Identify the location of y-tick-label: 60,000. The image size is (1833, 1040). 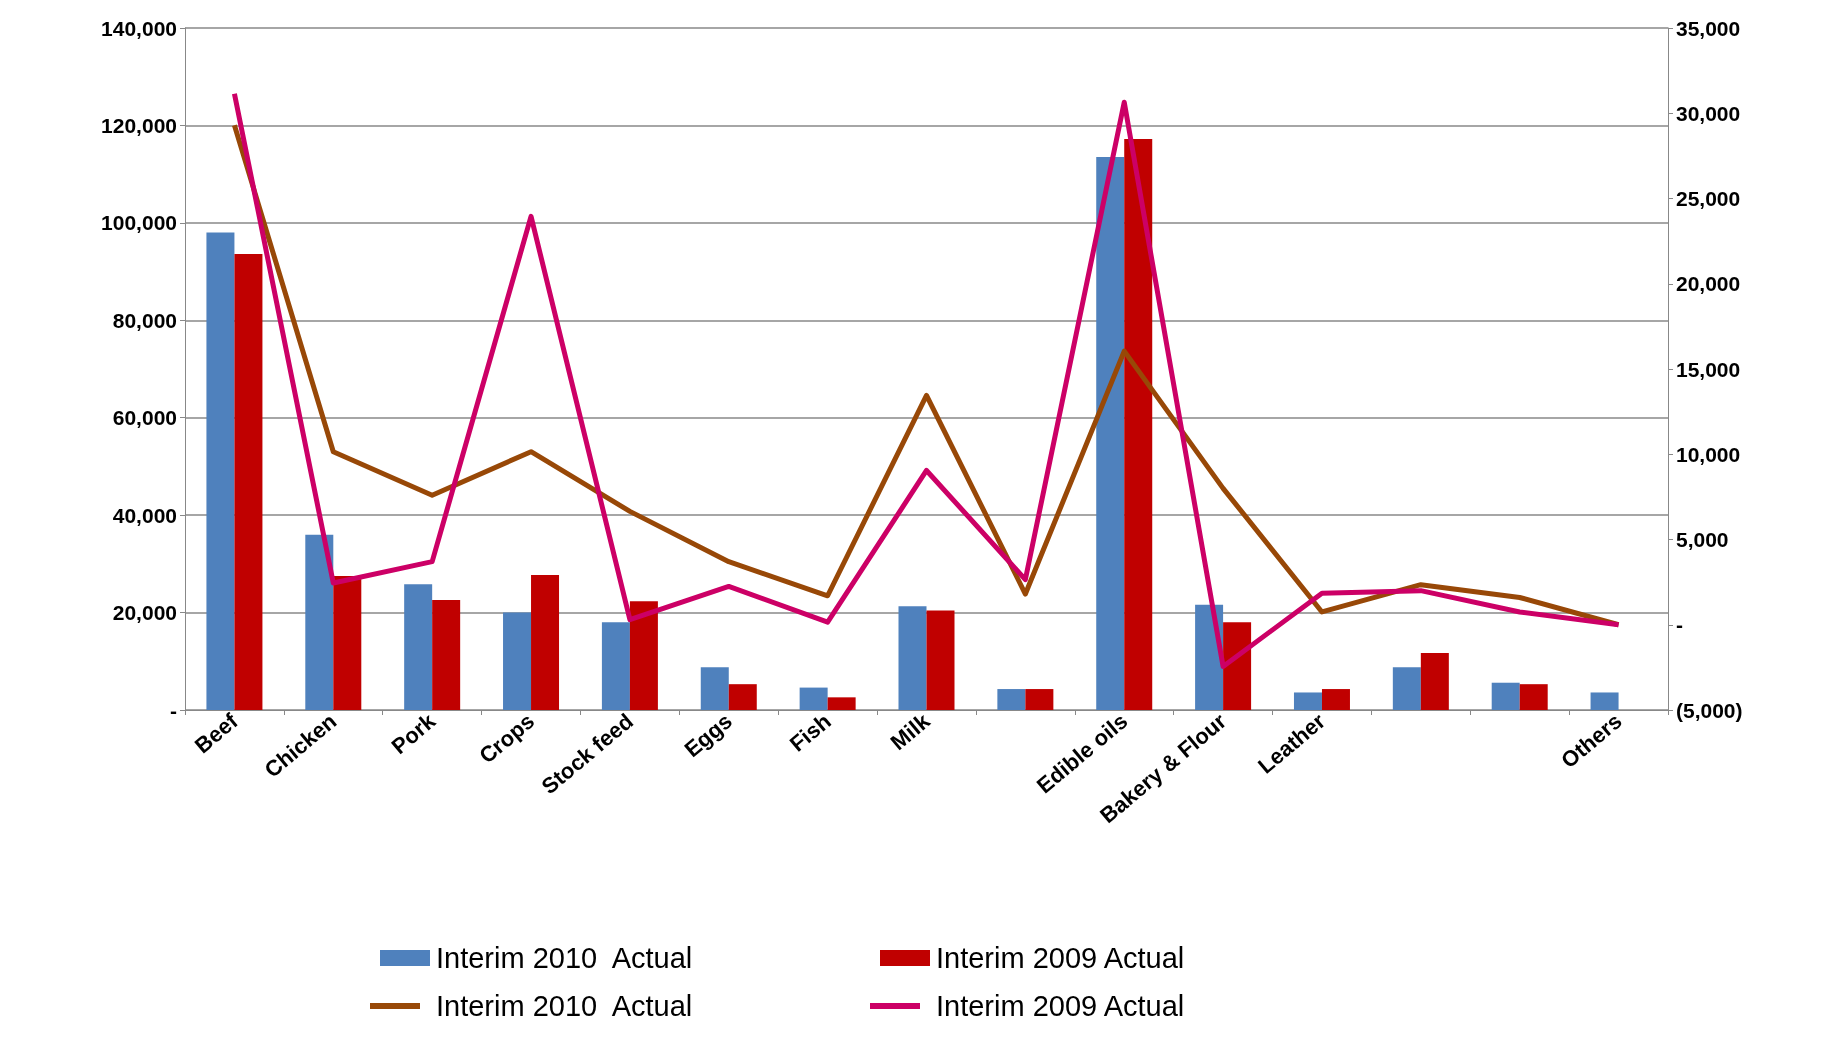
(144, 418).